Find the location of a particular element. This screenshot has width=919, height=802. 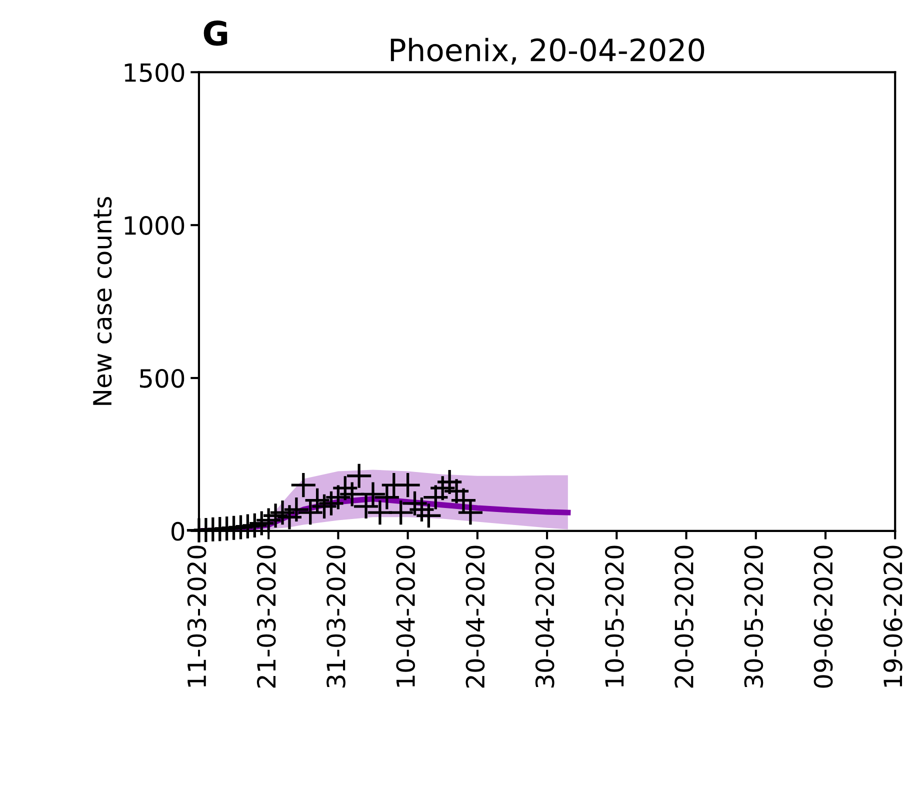

y-axis-title: New case counts is located at coordinates (102, 301).